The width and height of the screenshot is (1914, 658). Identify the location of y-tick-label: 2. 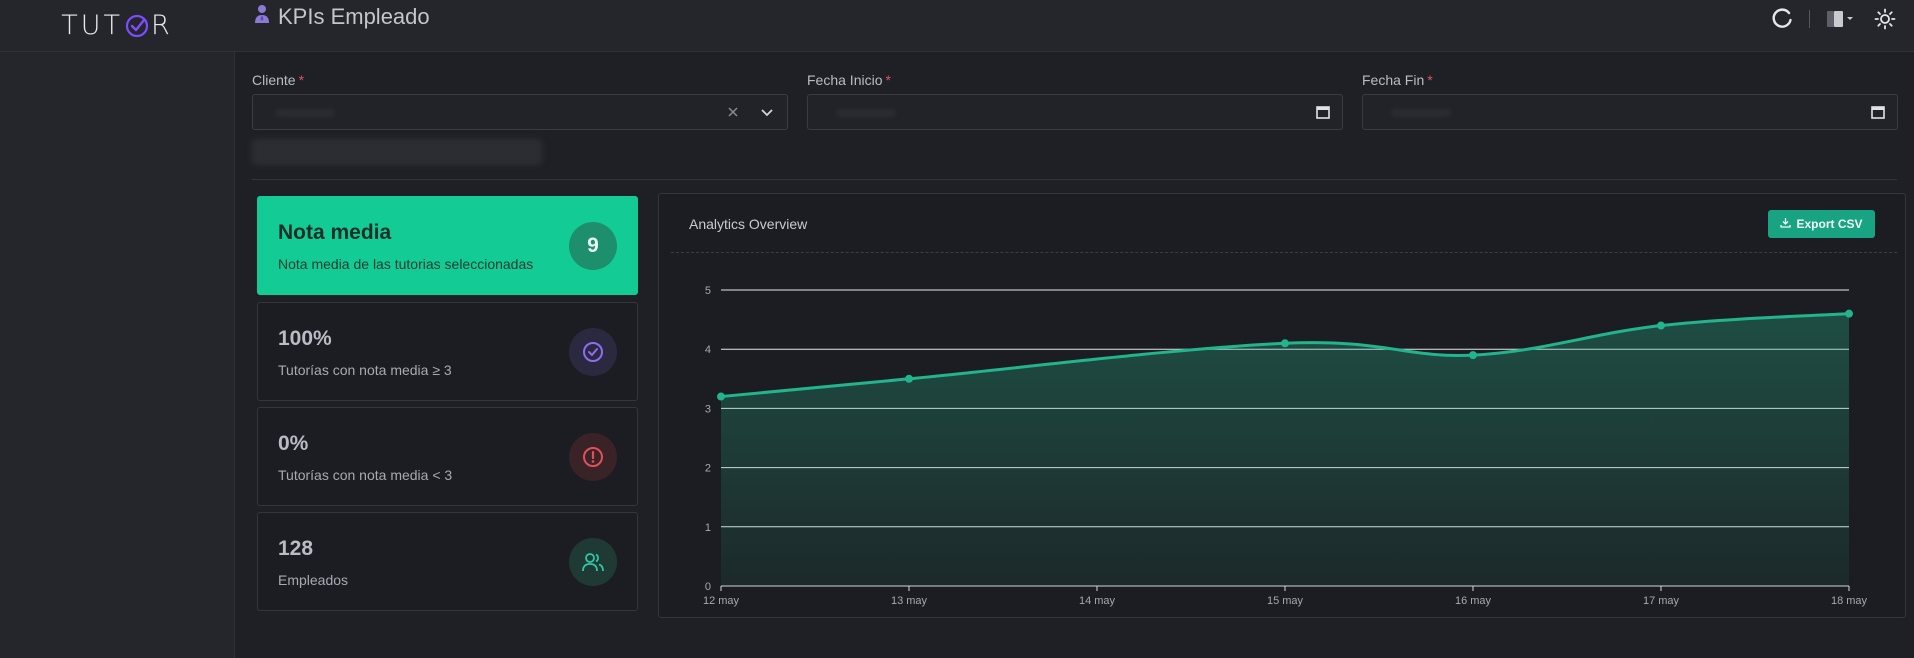
(708, 469).